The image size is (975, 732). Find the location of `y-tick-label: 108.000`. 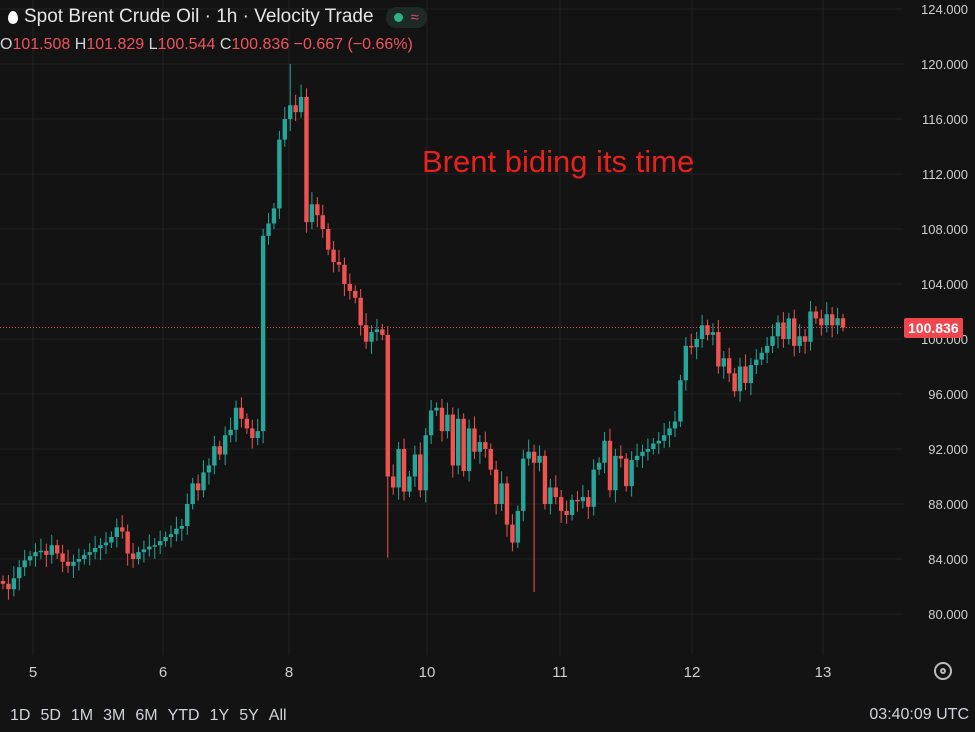

y-tick-label: 108.000 is located at coordinates (944, 229).